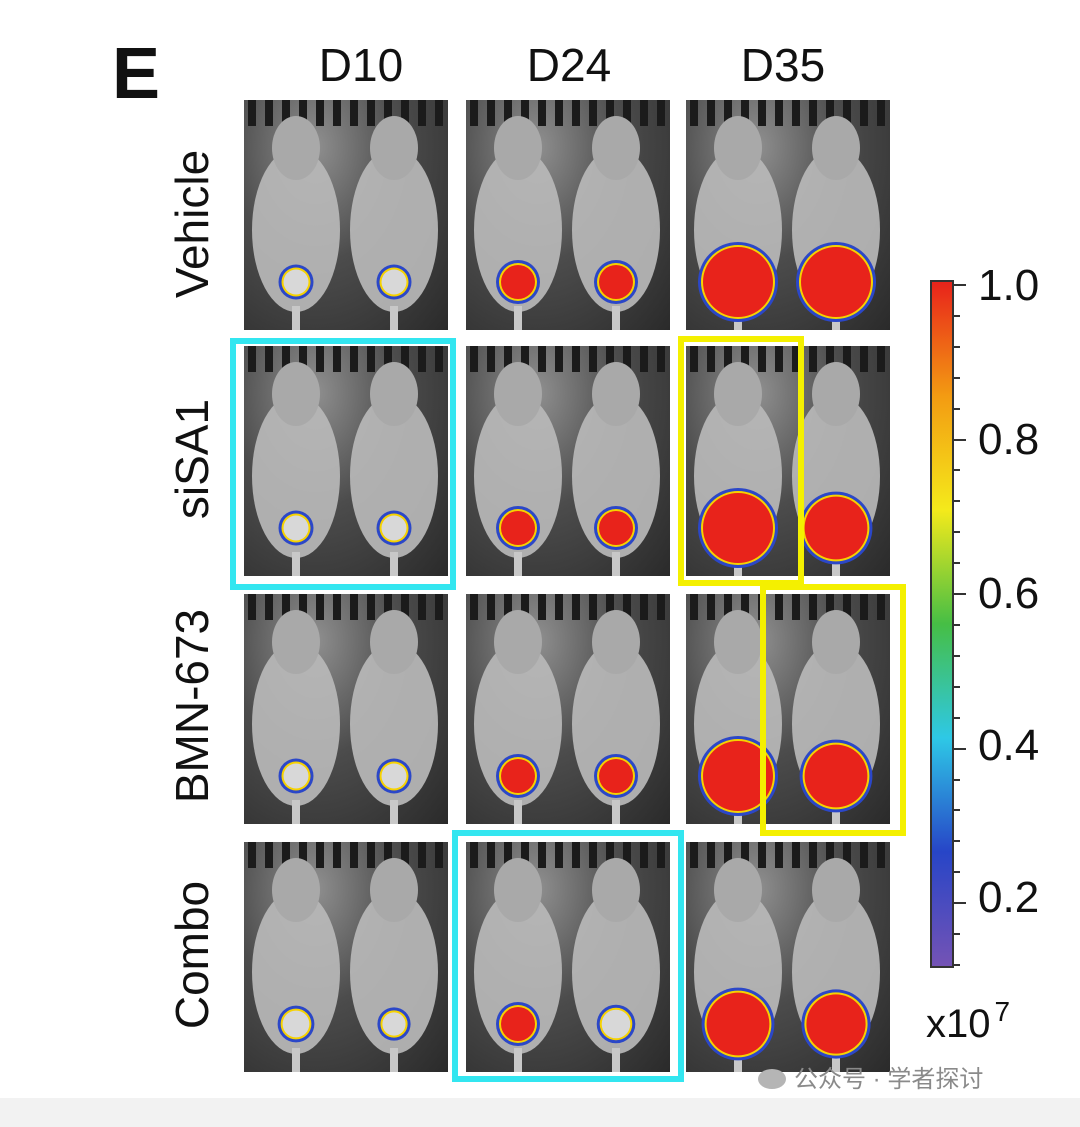 The width and height of the screenshot is (1080, 1127). I want to click on row-label-combo: Combo, so click(192, 955).